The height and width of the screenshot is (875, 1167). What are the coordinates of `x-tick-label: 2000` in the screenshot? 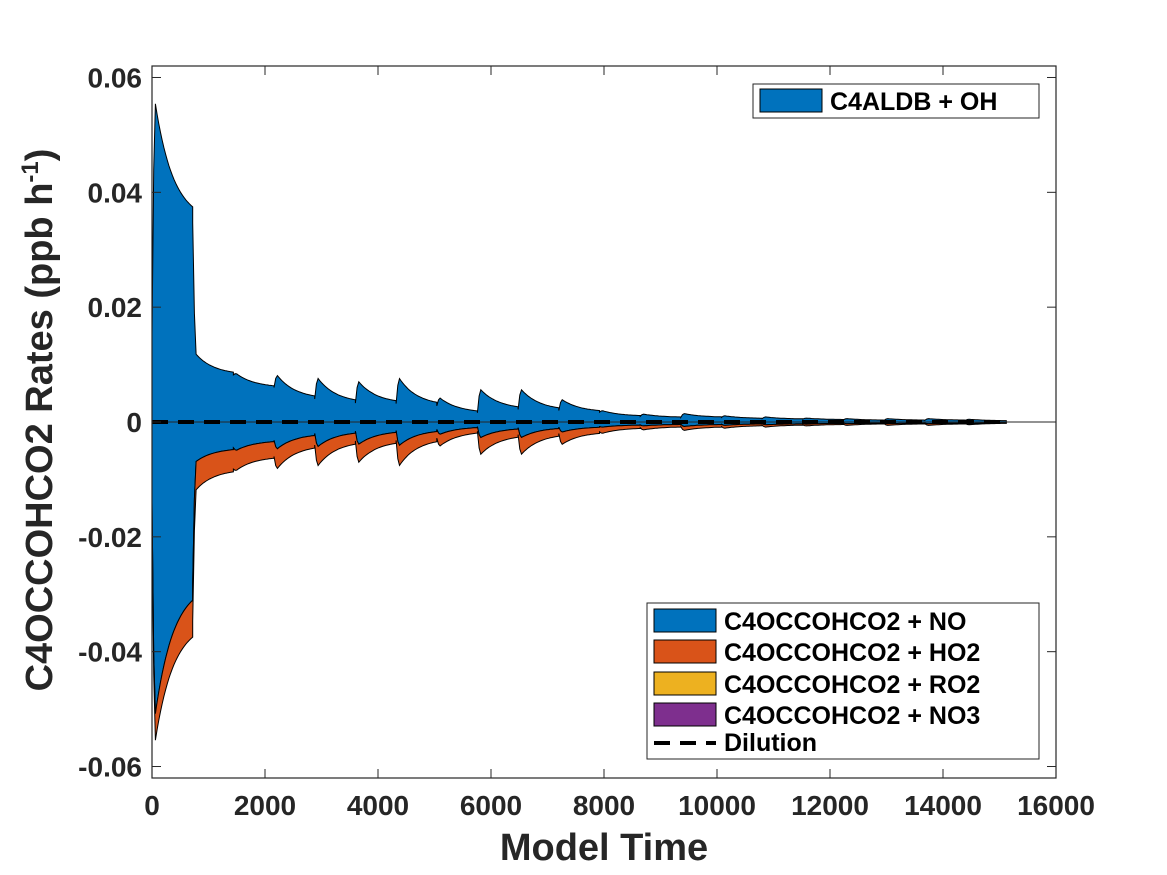 It's located at (265, 805).